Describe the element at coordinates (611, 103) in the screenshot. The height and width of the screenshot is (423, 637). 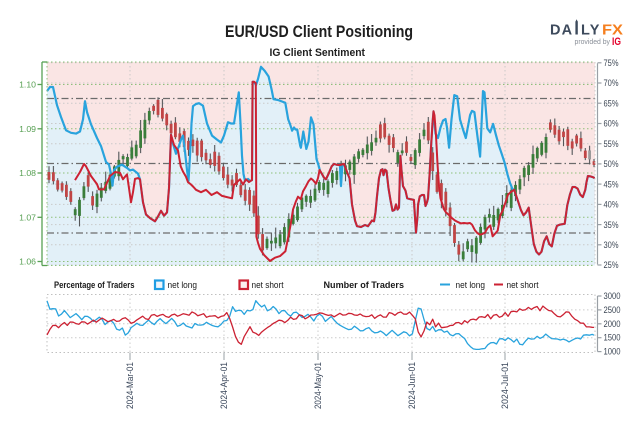
I see `svg-text: 65%` at that location.